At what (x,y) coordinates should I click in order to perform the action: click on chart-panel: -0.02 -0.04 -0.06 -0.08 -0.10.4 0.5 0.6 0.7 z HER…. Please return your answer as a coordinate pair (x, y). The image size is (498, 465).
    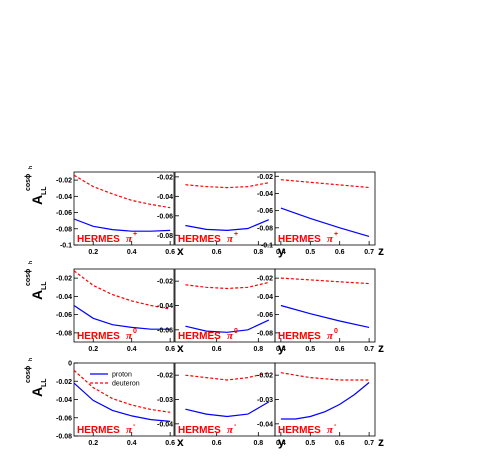
    Looking at the image, I should click on (320, 214).